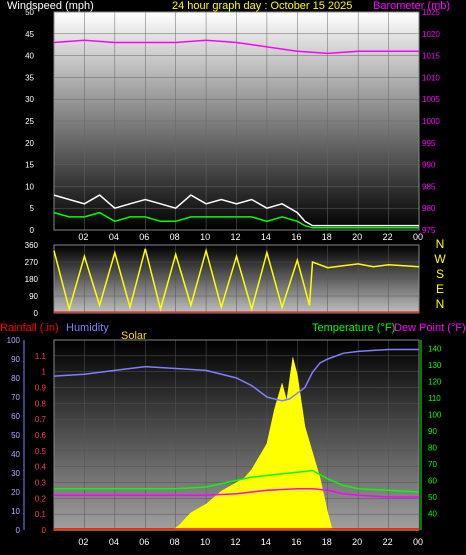 The width and height of the screenshot is (466, 555). What do you see at coordinates (41, 498) in the screenshot?
I see `rainfall-tick: 0.2` at bounding box center [41, 498].